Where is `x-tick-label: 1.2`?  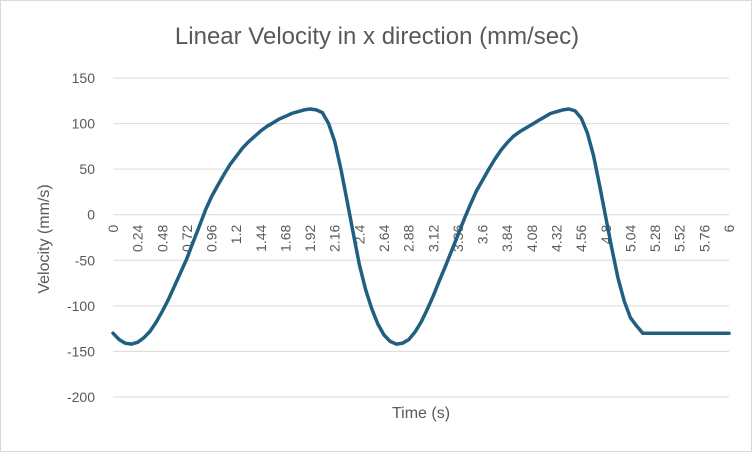 x-tick-label: 1.2 is located at coordinates (236, 235).